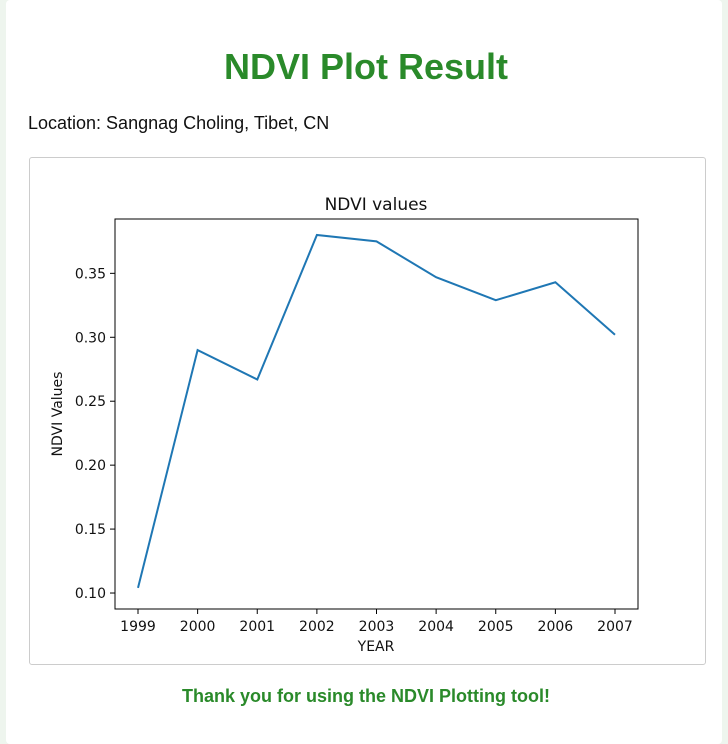  What do you see at coordinates (90, 338) in the screenshot?
I see `y-tick-label: 0.30` at bounding box center [90, 338].